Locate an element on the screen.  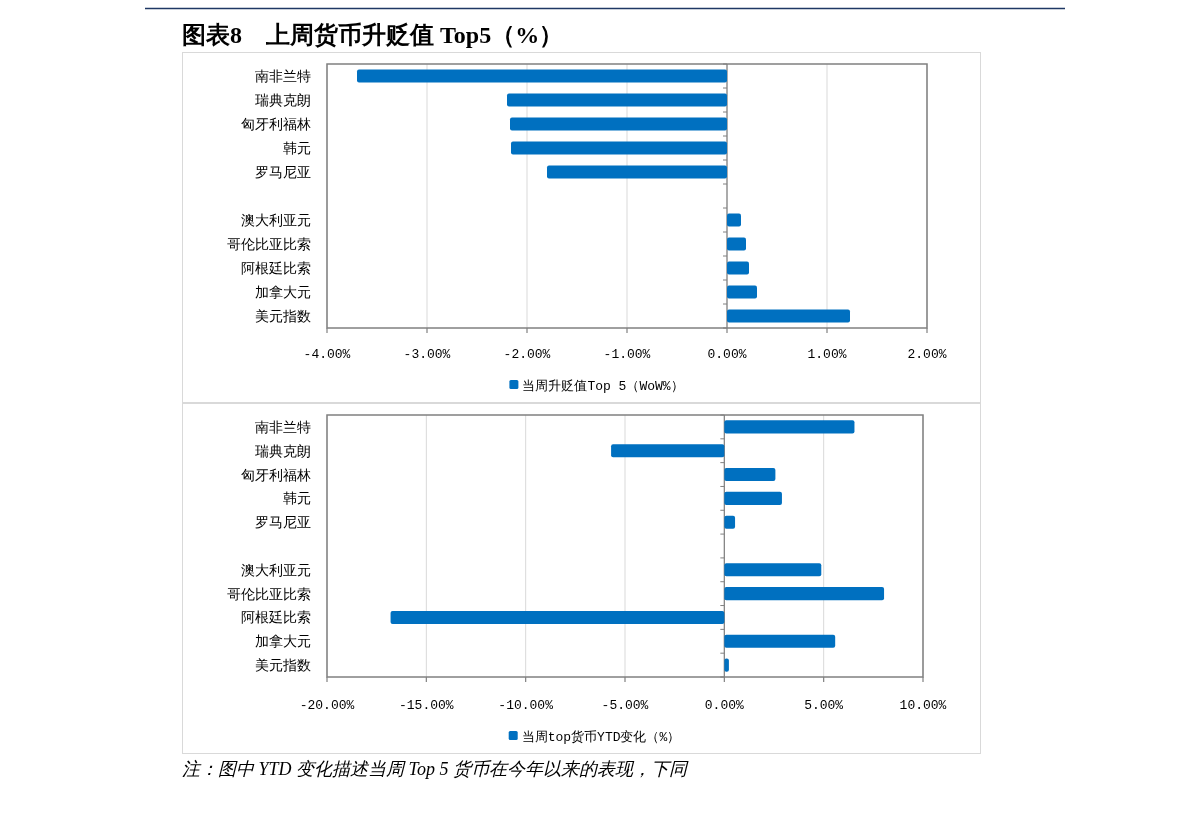
x-tick-label: -15.00% is located at coordinates (426, 705).